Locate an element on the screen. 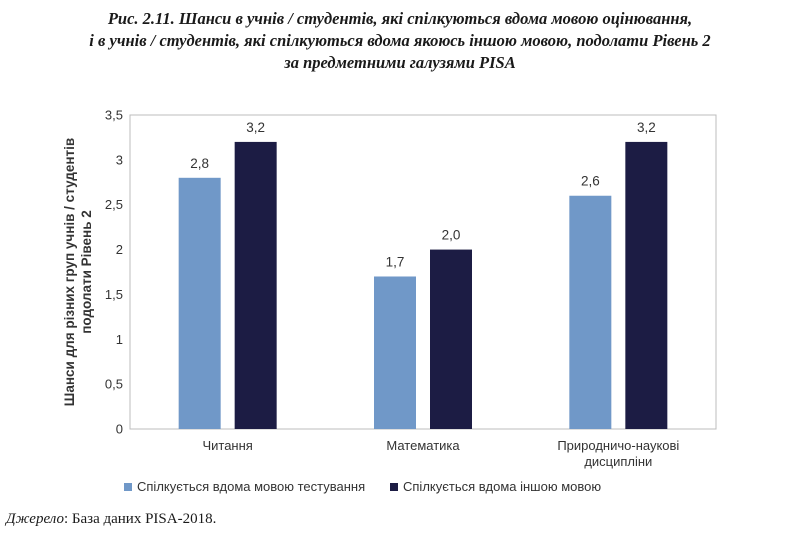 Image resolution: width=800 pixels, height=539 pixels. data-label: 2,6 is located at coordinates (590, 181).